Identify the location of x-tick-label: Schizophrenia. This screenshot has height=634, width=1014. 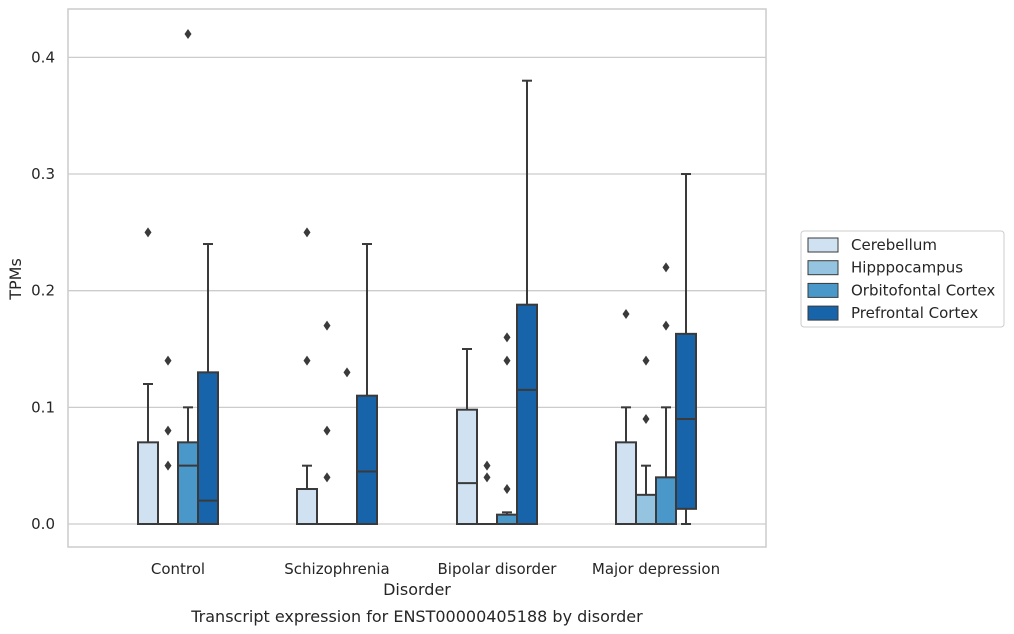
(336, 569).